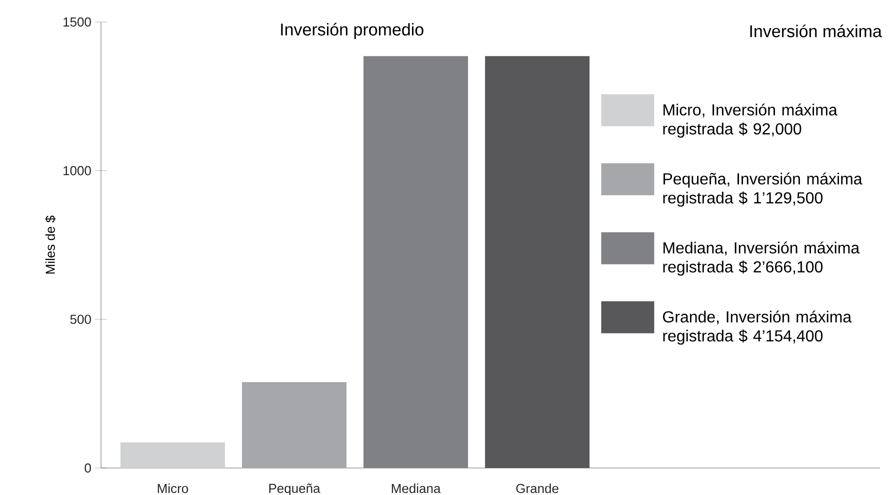 Image resolution: width=893 pixels, height=495 pixels. What do you see at coordinates (77, 171) in the screenshot?
I see `y-tick-label: 1000` at bounding box center [77, 171].